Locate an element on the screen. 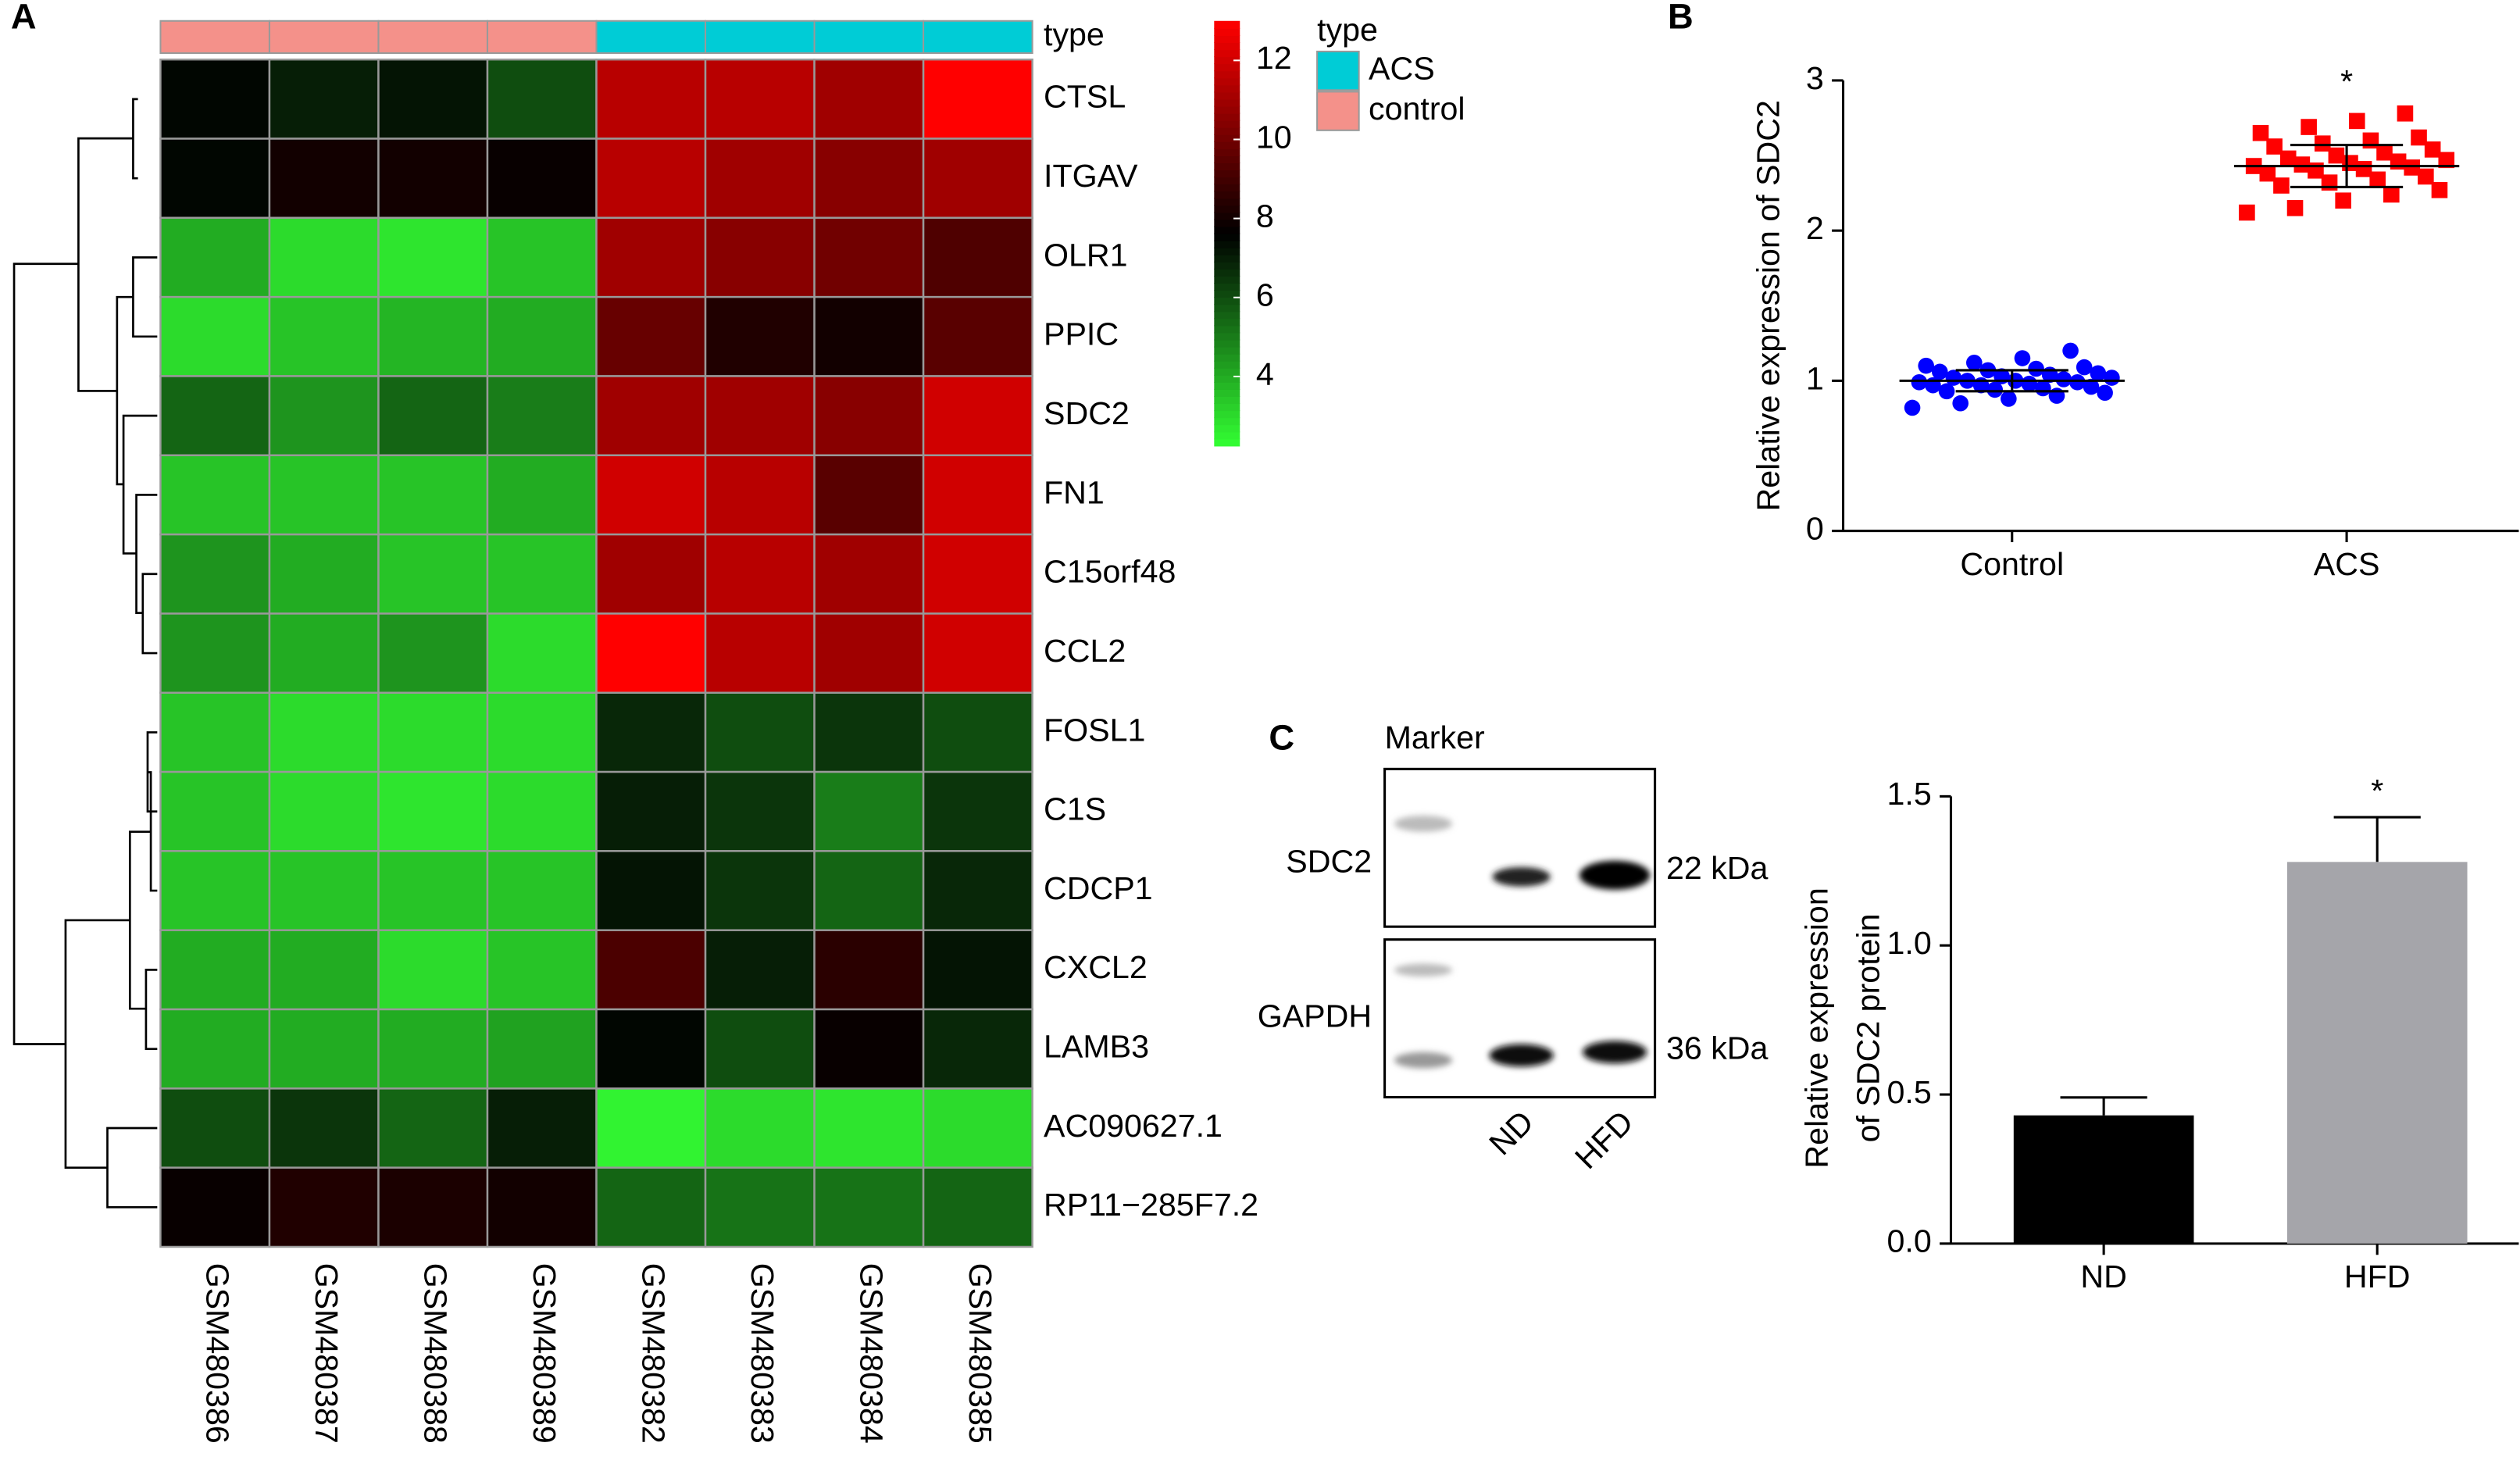 This screenshot has width=2520, height=1464. significance: * is located at coordinates (2377, 791).